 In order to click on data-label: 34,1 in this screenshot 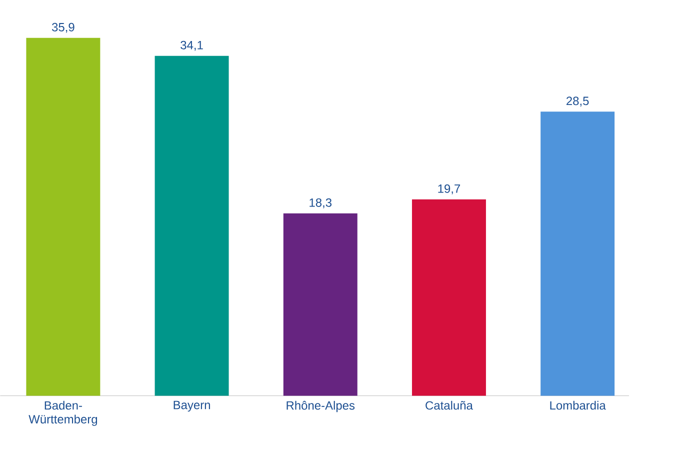, I will do `click(191, 45)`.